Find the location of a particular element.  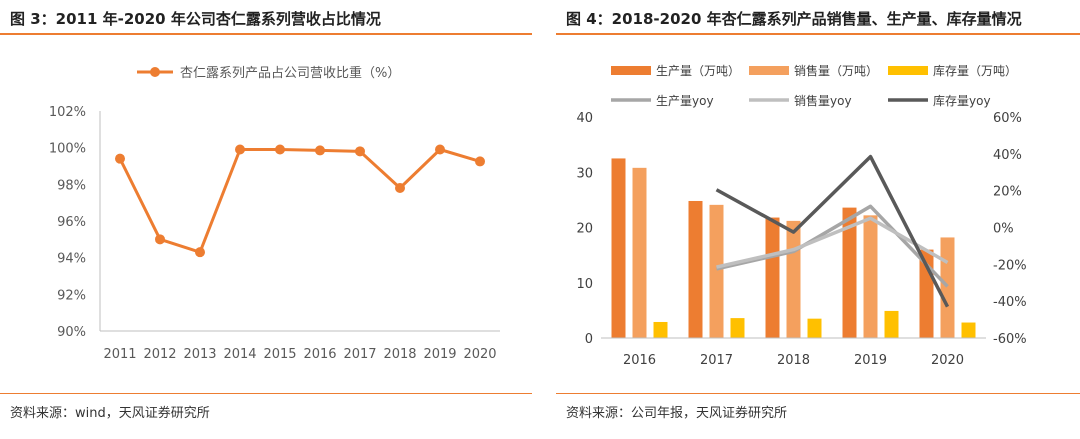

figure-3-bottom-rule is located at coordinates (266, 393).